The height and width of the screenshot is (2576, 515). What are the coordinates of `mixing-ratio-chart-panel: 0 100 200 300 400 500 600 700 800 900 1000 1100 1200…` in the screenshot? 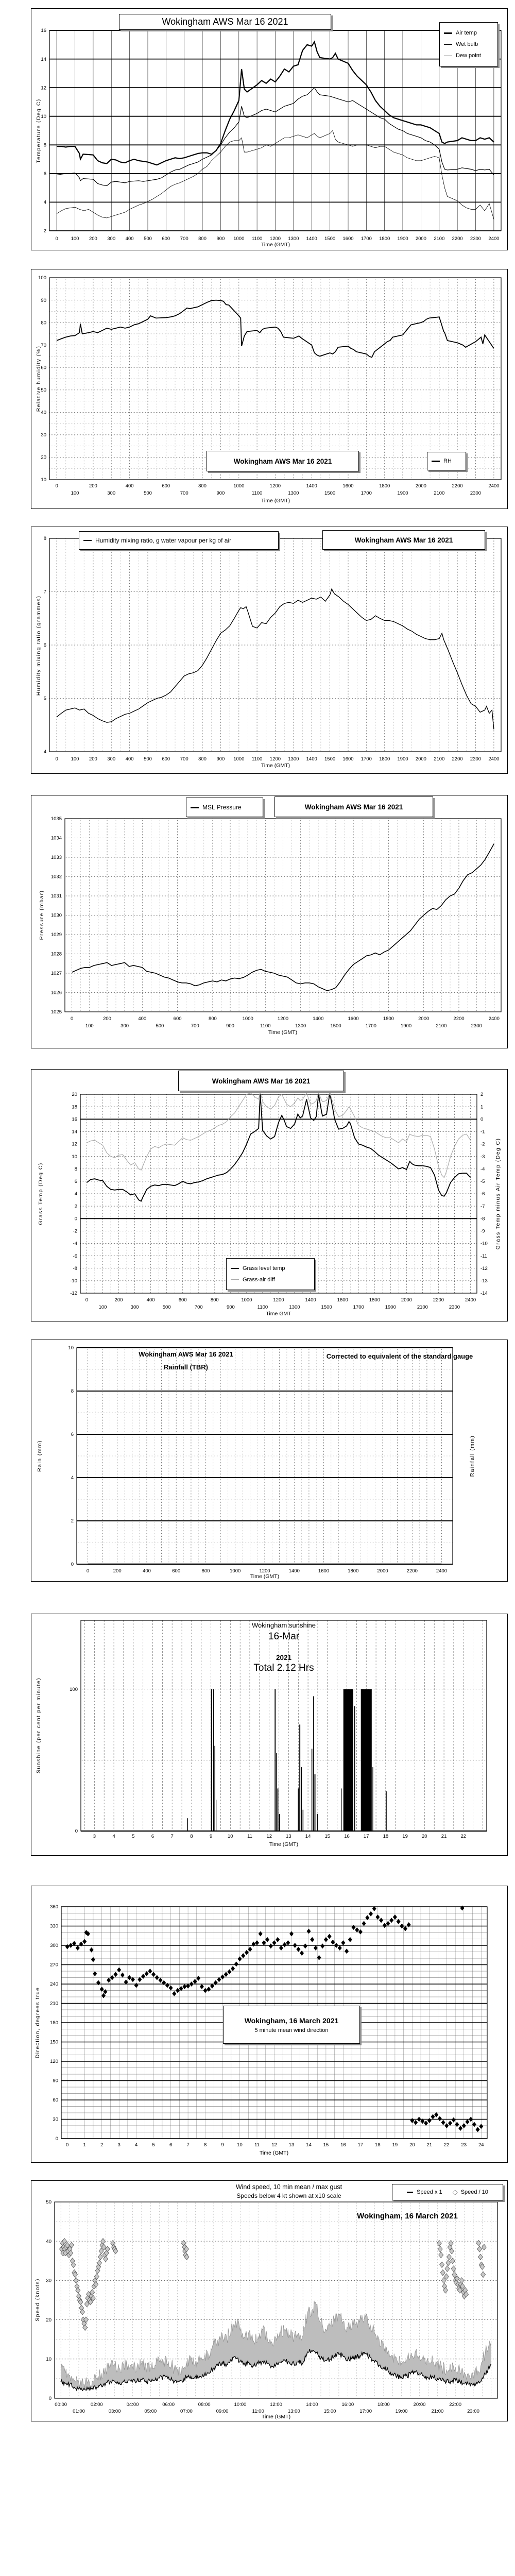 It's located at (270, 650).